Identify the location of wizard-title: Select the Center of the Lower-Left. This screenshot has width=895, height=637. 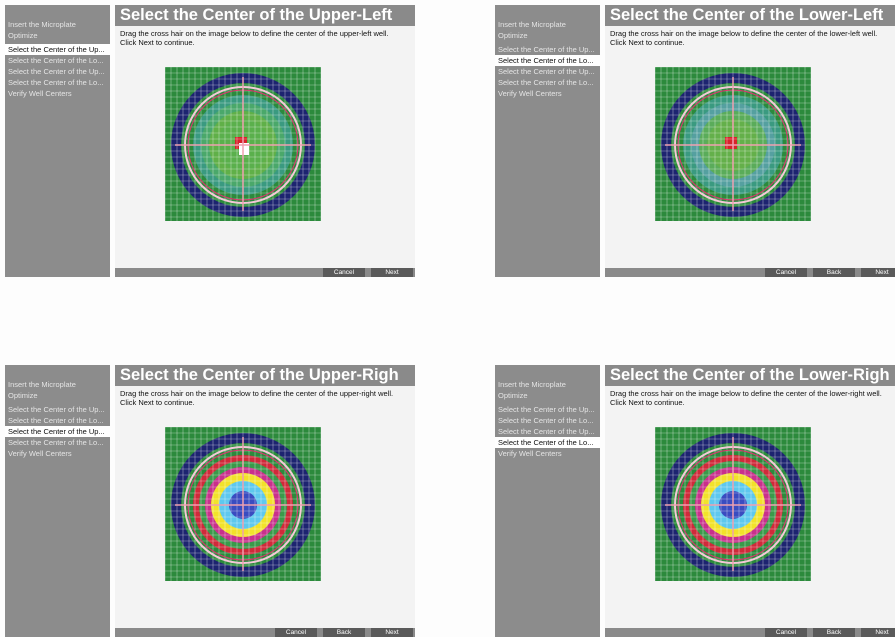
(750, 15).